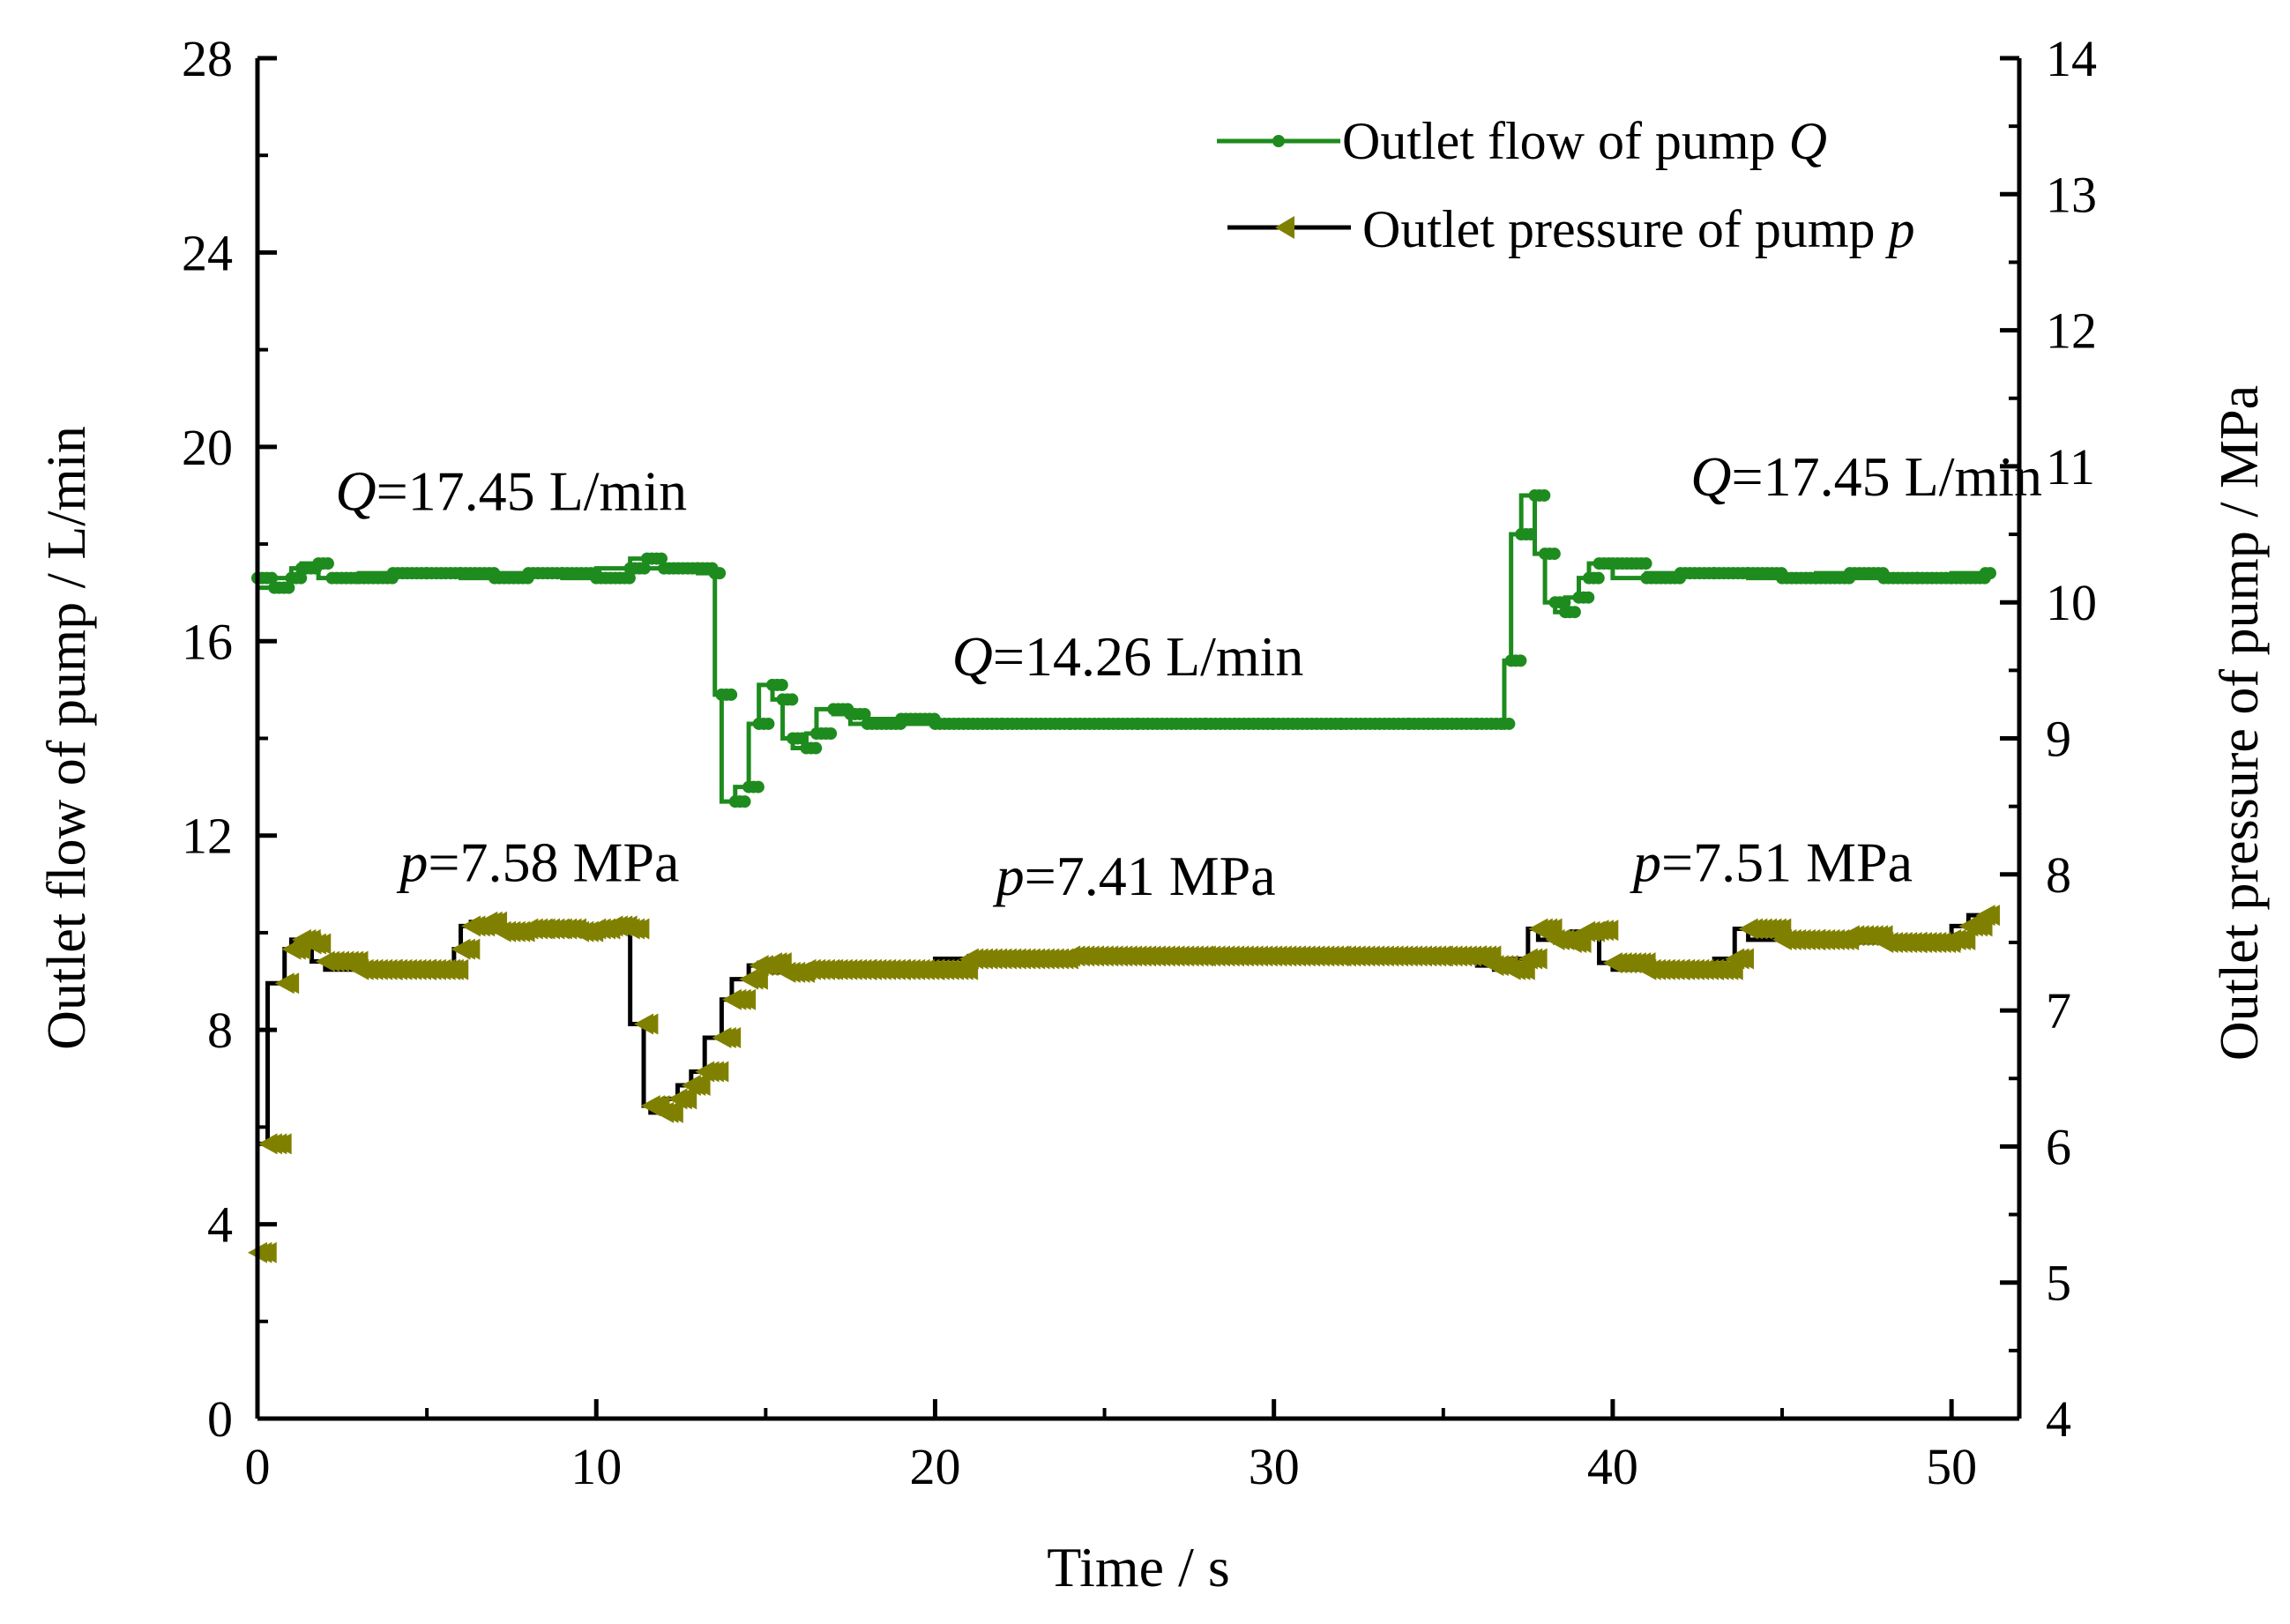 This screenshot has width=2290, height=1624. I want to click on y-right-tick-label: 14, so click(2072, 58).